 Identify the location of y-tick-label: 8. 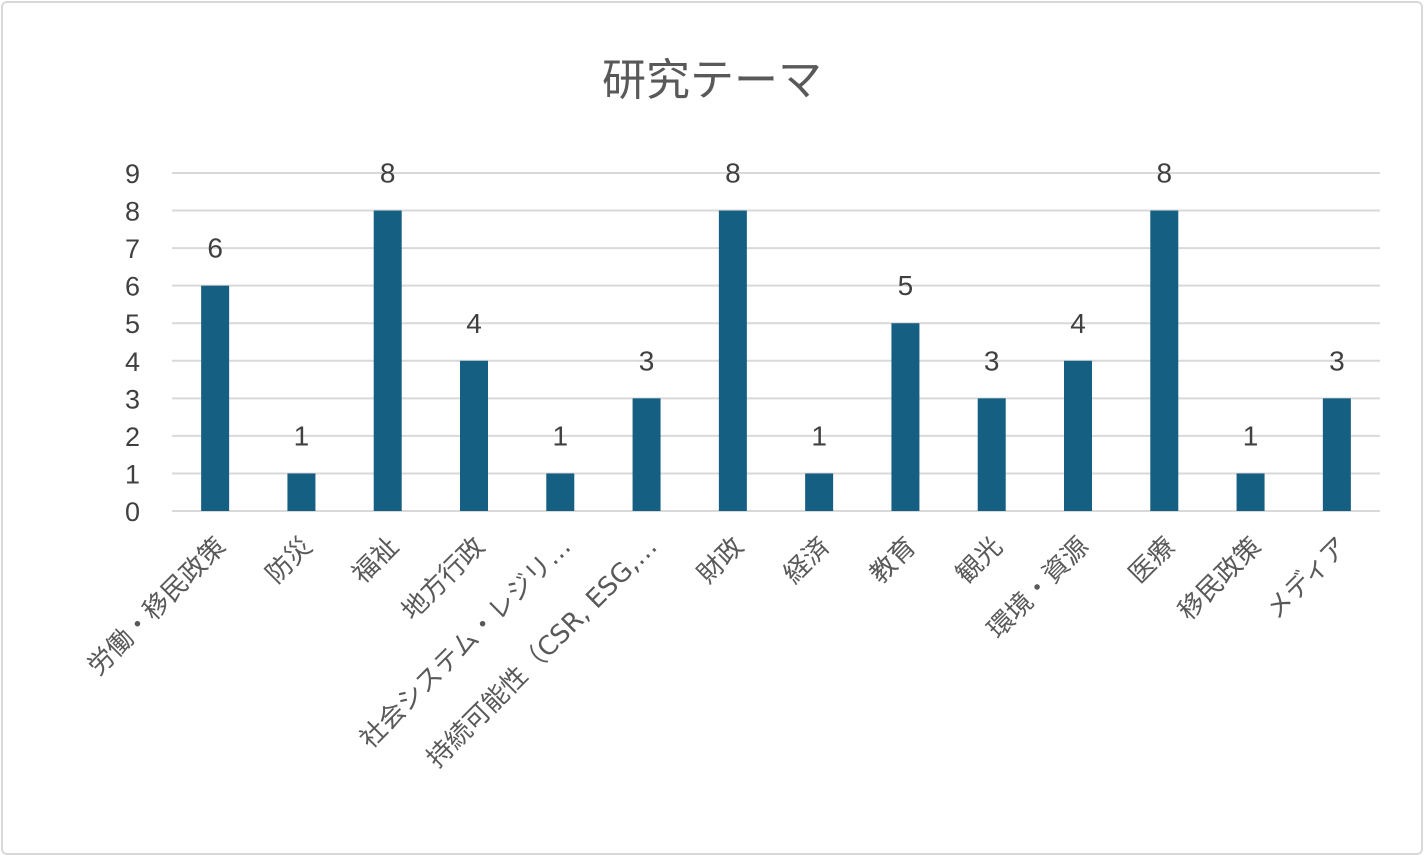
(132, 212).